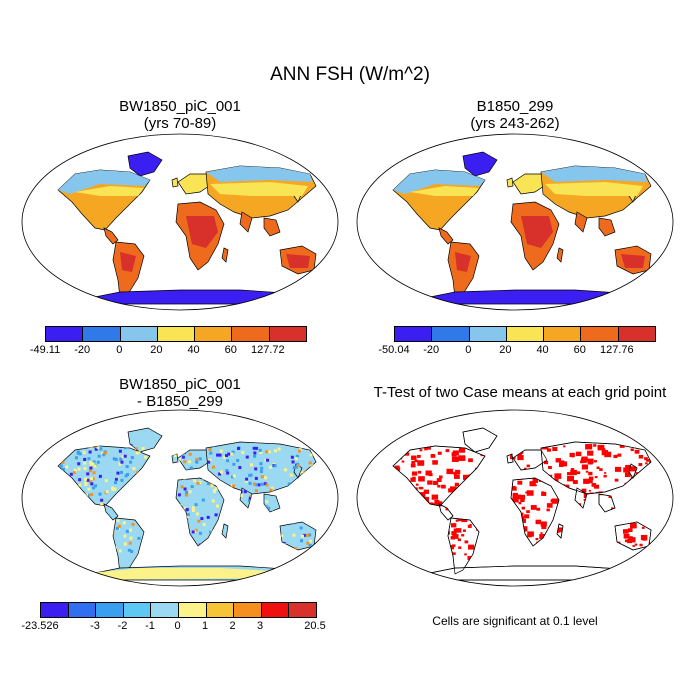 Image resolution: width=700 pixels, height=700 pixels. Describe the element at coordinates (446, 236) in the screenshot. I see `continent-centralAmerica` at that location.